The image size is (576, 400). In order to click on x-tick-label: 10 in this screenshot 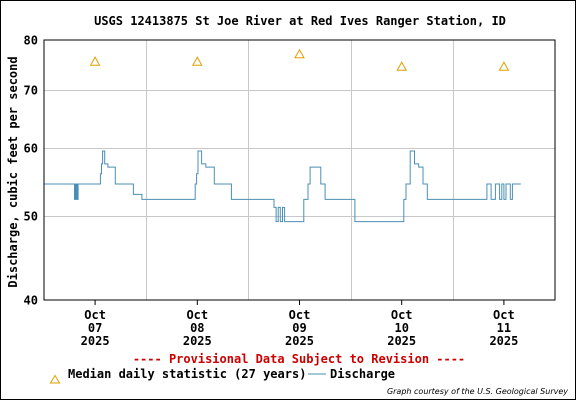, I will do `click(401, 328)`.